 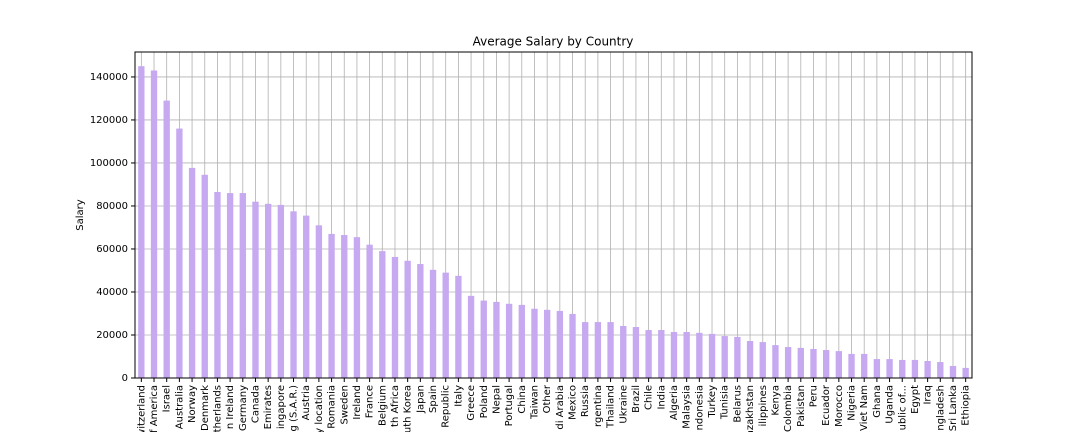 What do you see at coordinates (332, 407) in the screenshot?
I see `x-tick-label: Romania` at bounding box center [332, 407].